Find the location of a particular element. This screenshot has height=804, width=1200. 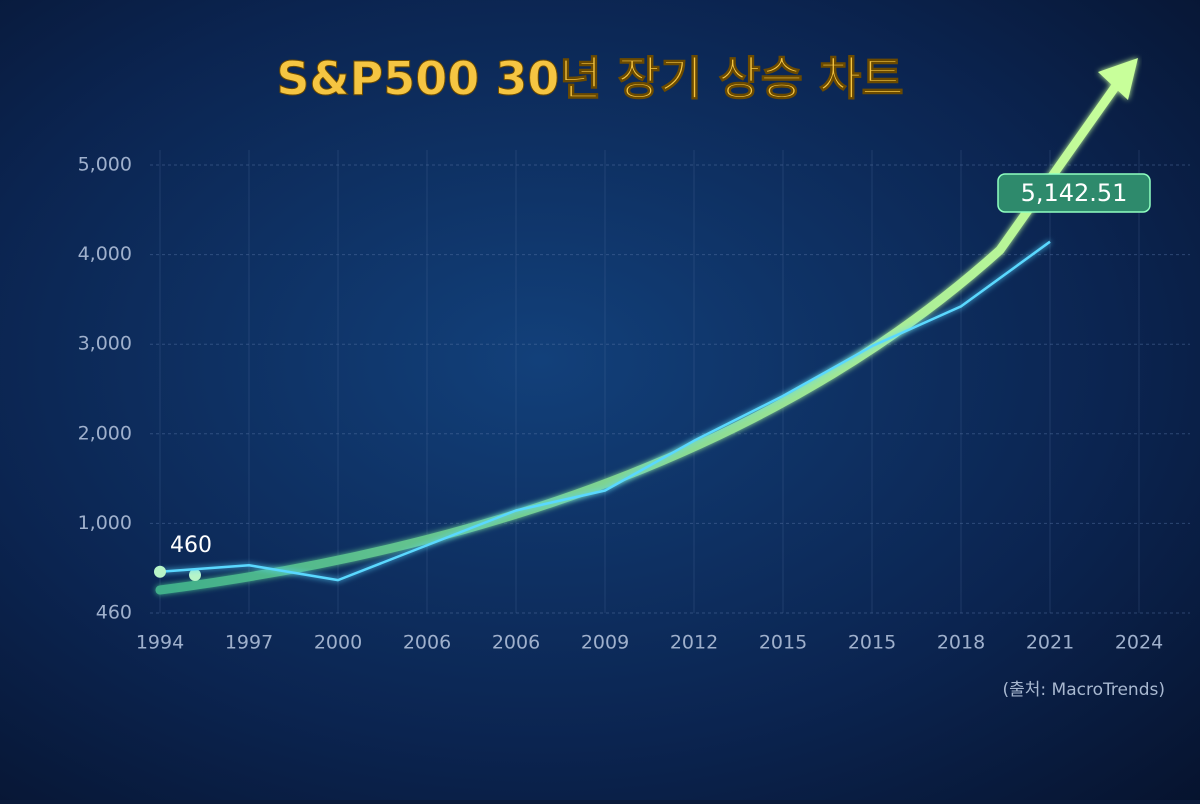

x-tick-label: 1997 is located at coordinates (249, 643).